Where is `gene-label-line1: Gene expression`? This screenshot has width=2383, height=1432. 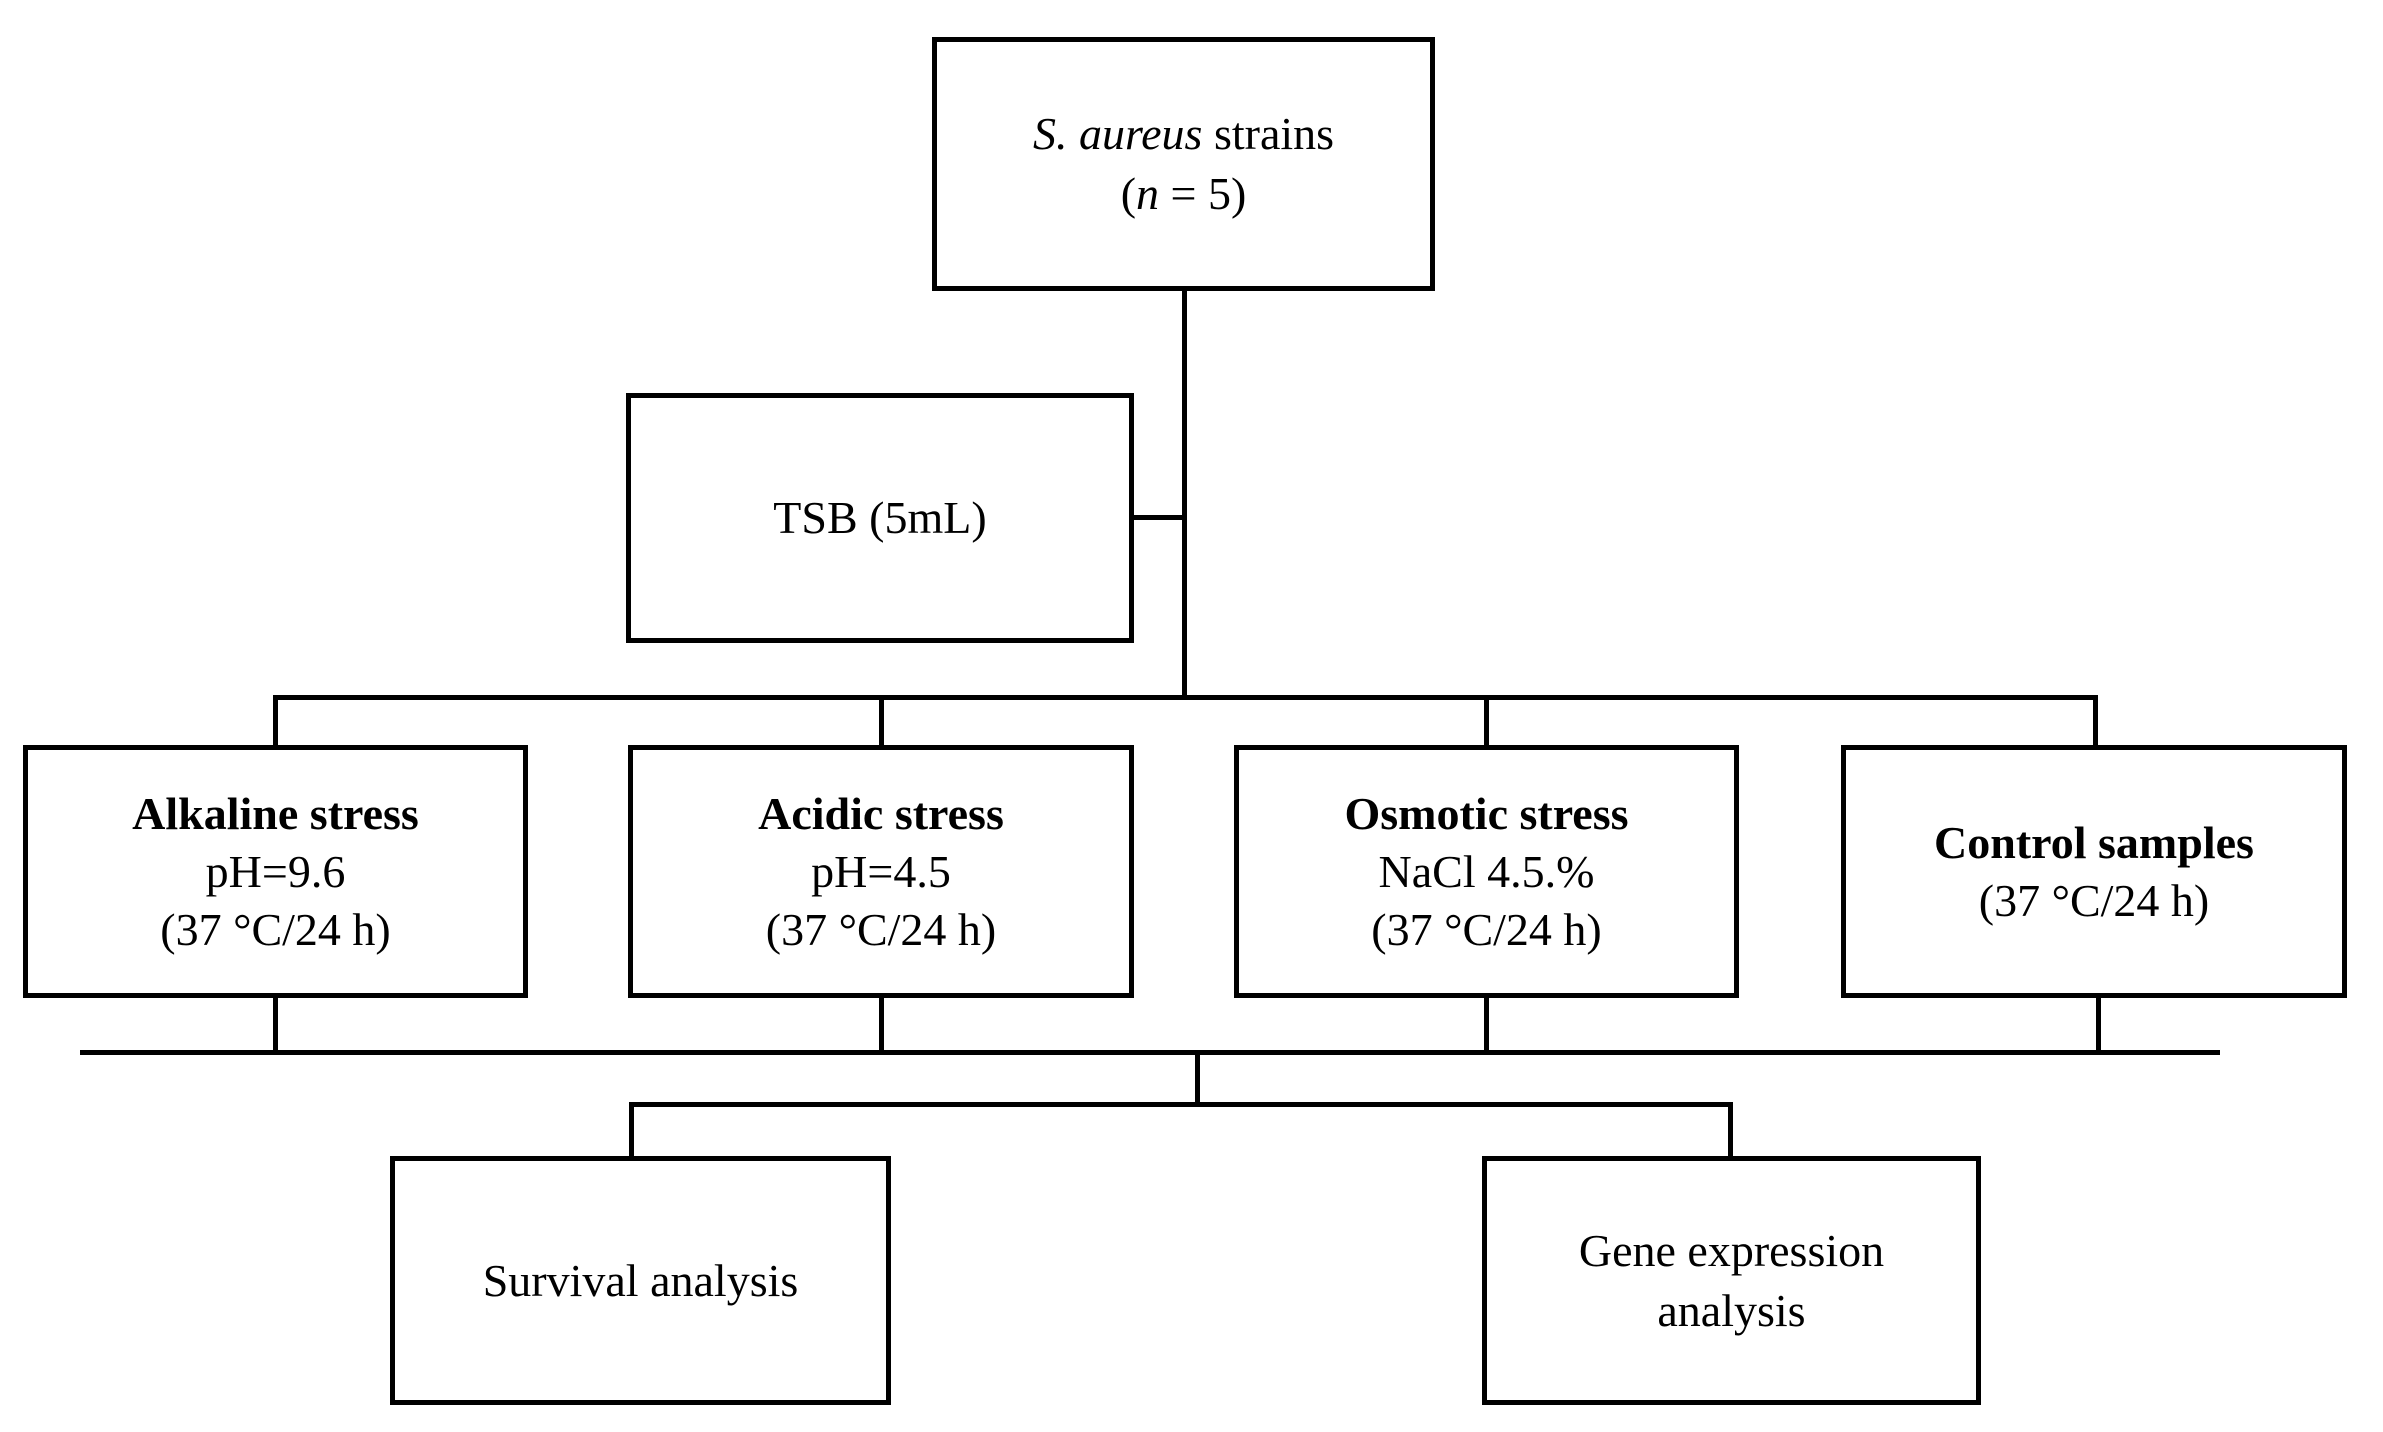 gene-label-line1: Gene expression is located at coordinates (1731, 1250).